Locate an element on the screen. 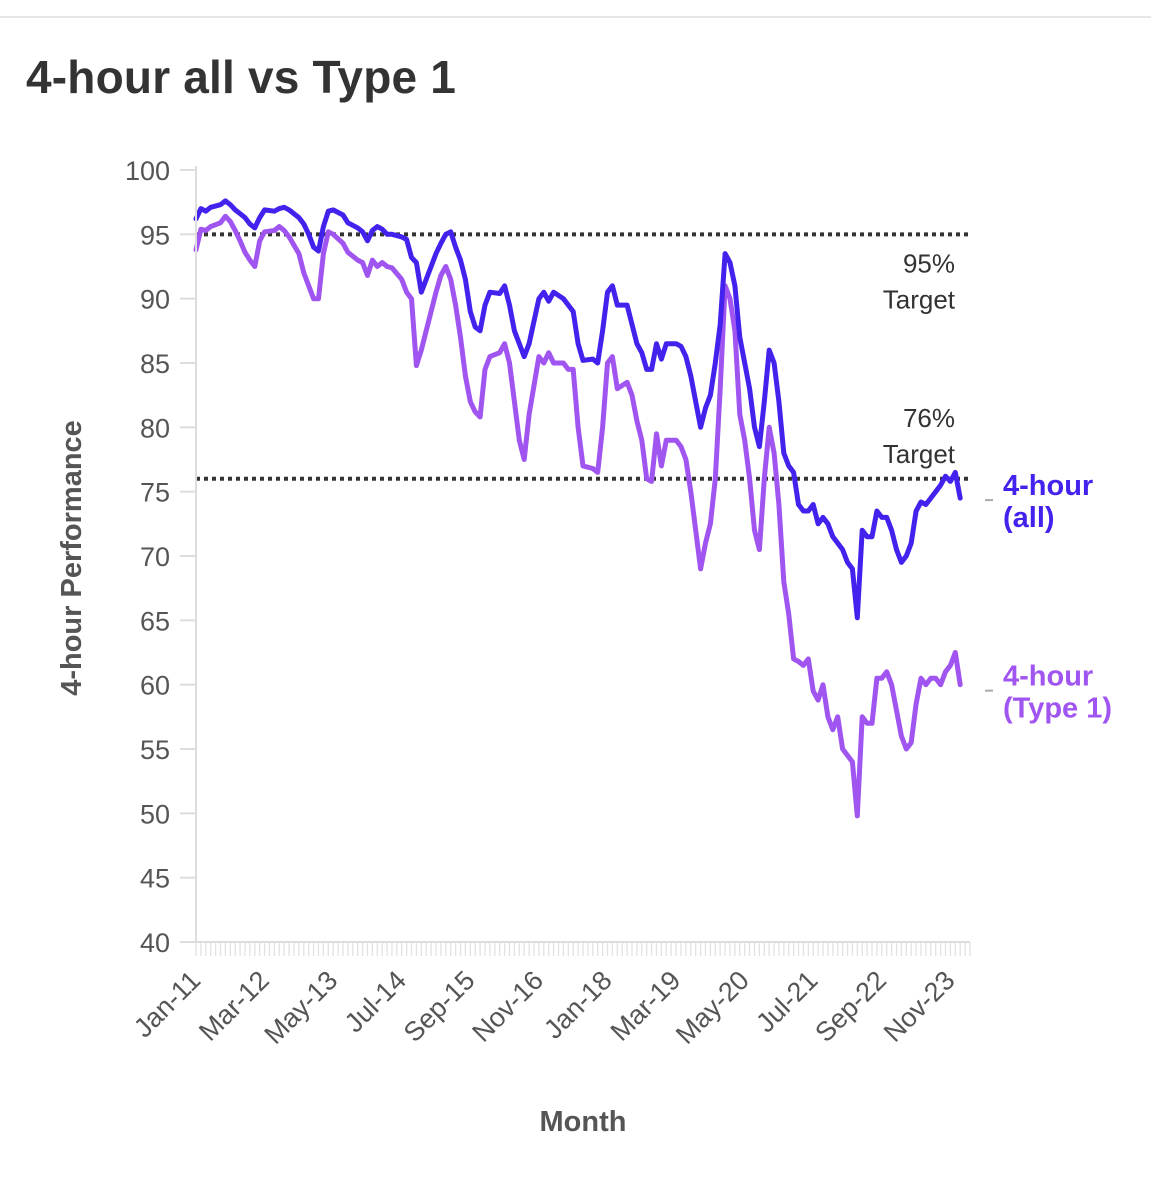 This screenshot has width=1151, height=1200. x-tick-label: Jan-11 is located at coordinates (167, 1004).